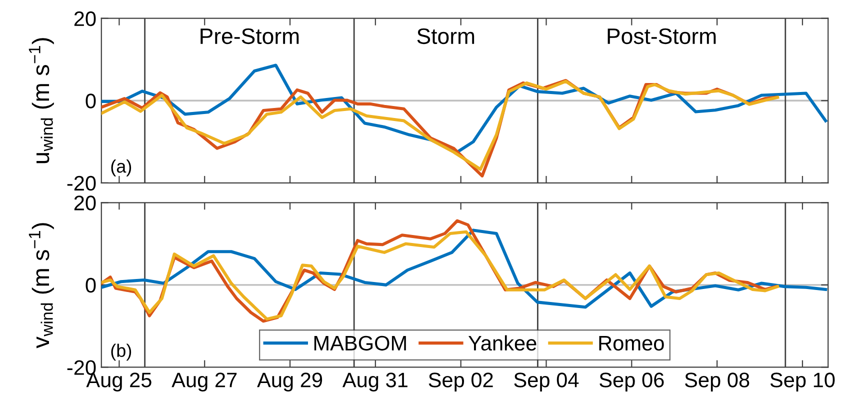 The image size is (845, 408). Describe the element at coordinates (360, 343) in the screenshot. I see `legend-label: MABGOM` at that location.